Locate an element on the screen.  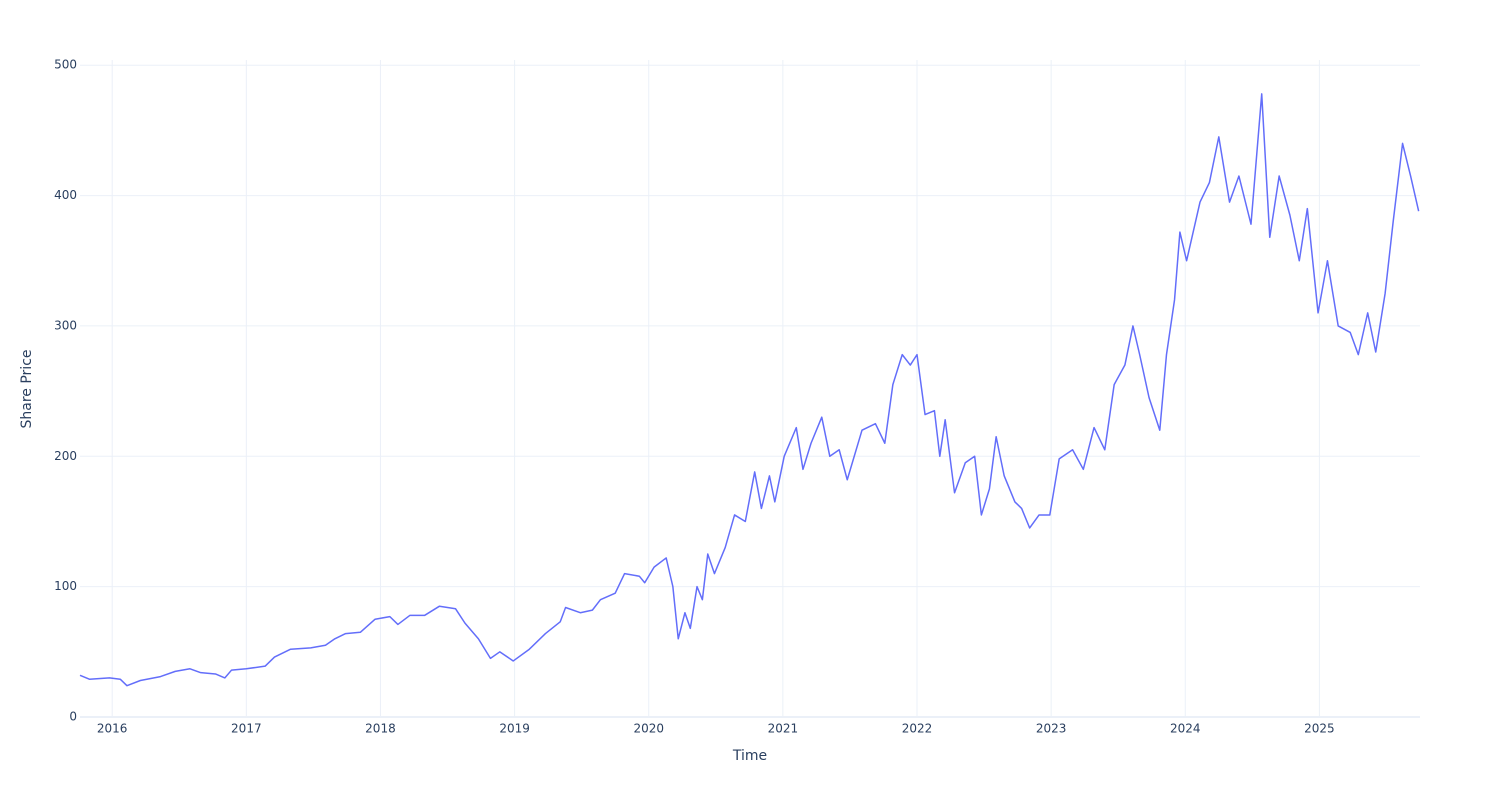
y-tick-label: 200 is located at coordinates (65, 456).